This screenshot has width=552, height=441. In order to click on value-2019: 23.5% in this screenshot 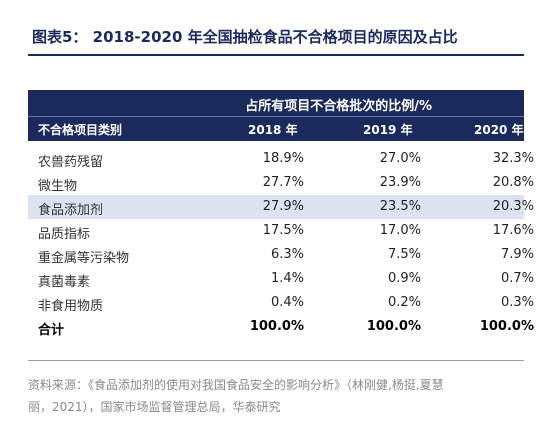, I will do `click(400, 206)`.